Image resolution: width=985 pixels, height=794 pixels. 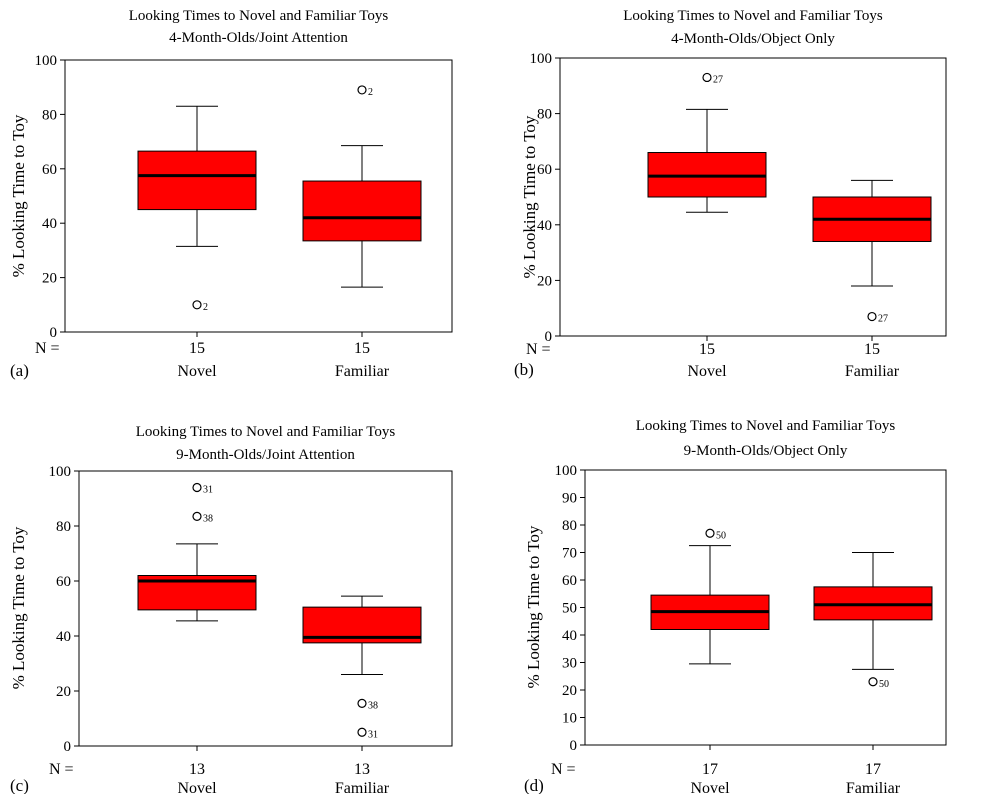 What do you see at coordinates (753, 39) in the screenshot?
I see `chart-subtitle: 4-Month-Olds/Object Only` at bounding box center [753, 39].